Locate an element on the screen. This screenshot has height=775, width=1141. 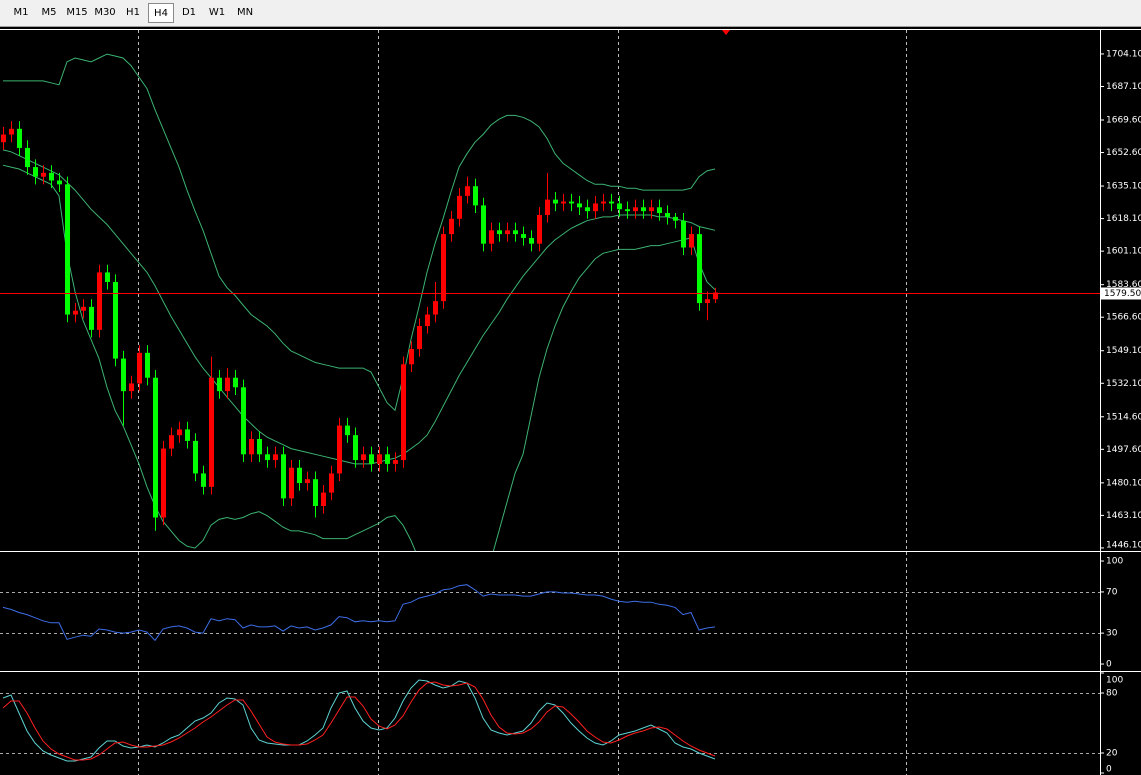
shift-marker is located at coordinates (726, 32).